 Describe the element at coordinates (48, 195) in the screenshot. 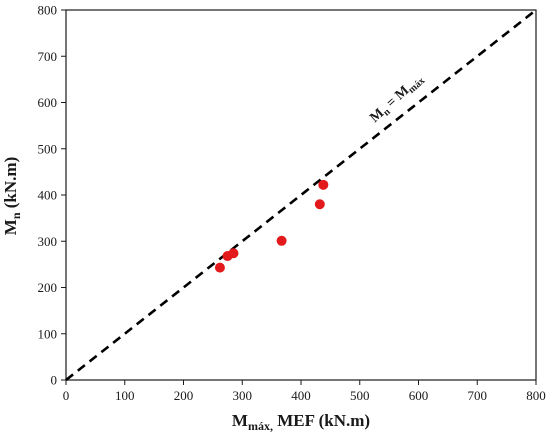

I see `y-tick-label: 400` at that location.